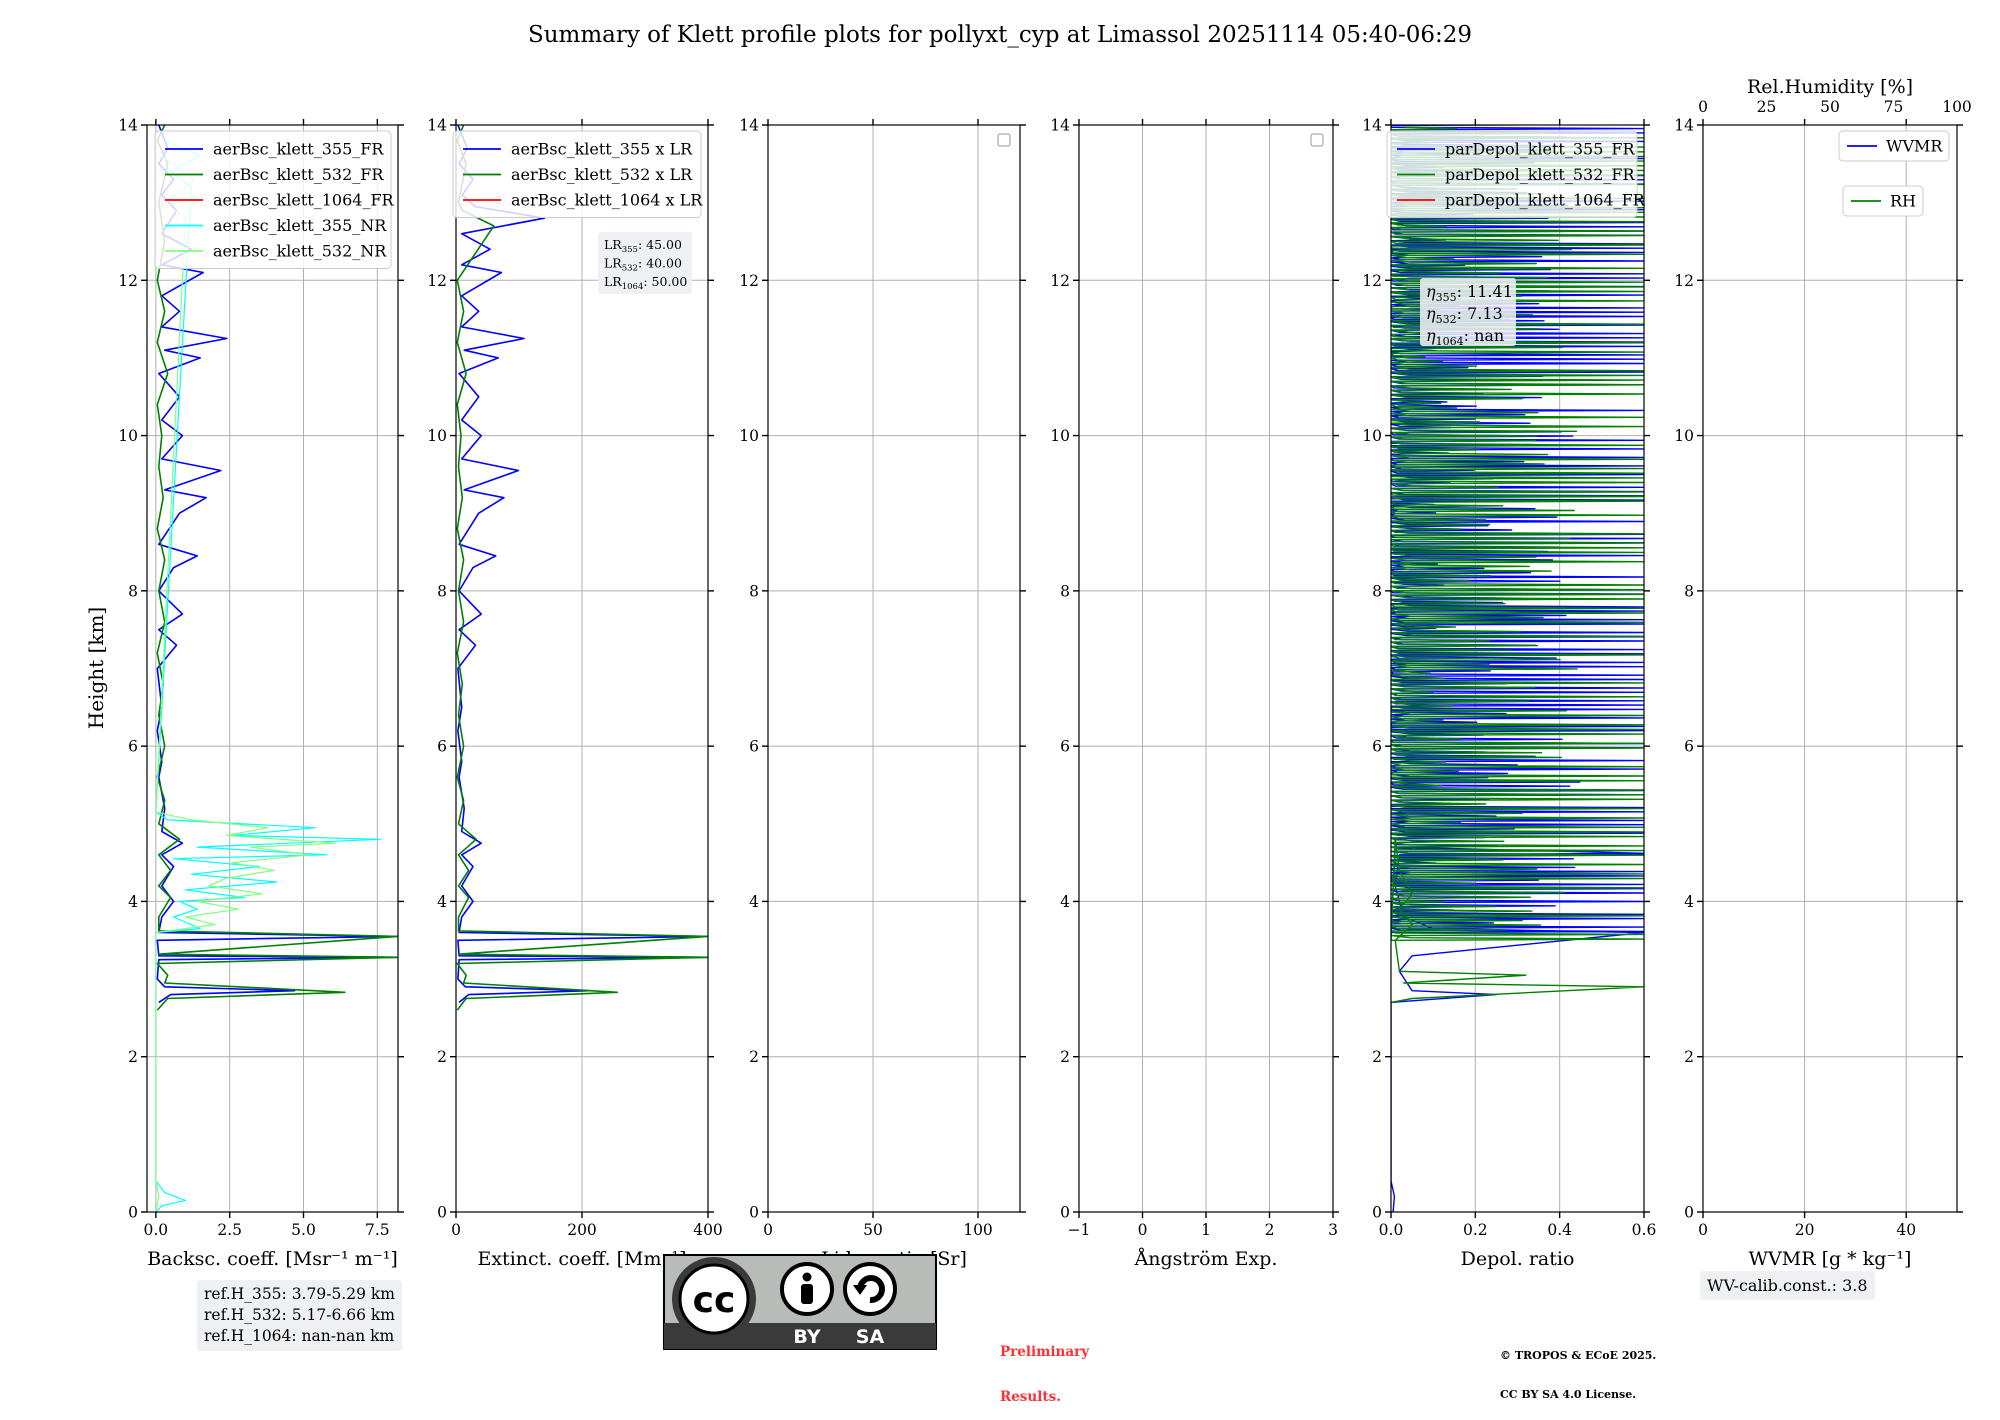 This screenshot has width=2000, height=1420. I want to click on series-line-aerBsc_klett_532_FR, so click(277, 568).